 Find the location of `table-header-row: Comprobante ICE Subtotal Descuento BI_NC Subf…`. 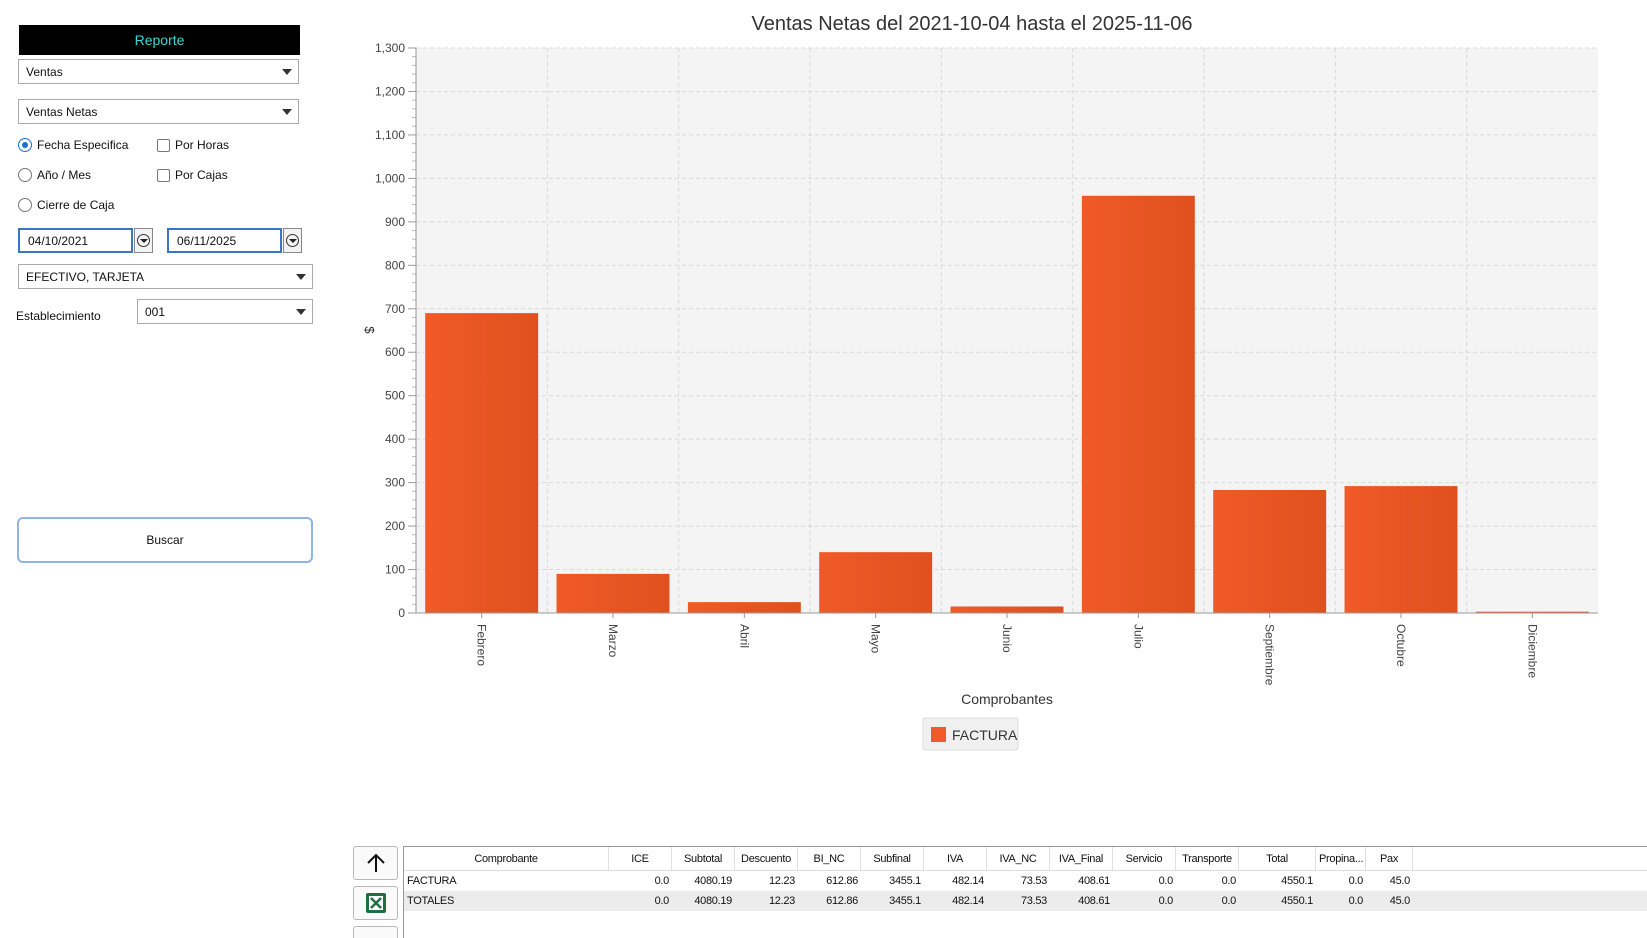

table-header-row: Comprobante ICE Subtotal Descuento BI_NC Subf… is located at coordinates (1025, 859).